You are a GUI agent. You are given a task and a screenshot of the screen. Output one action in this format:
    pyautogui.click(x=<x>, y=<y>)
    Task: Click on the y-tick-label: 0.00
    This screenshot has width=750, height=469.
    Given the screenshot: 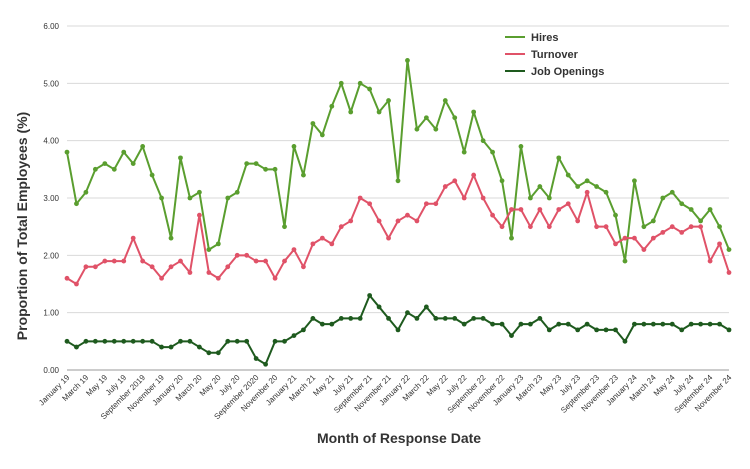 What is the action you would take?
    pyautogui.click(x=51, y=370)
    